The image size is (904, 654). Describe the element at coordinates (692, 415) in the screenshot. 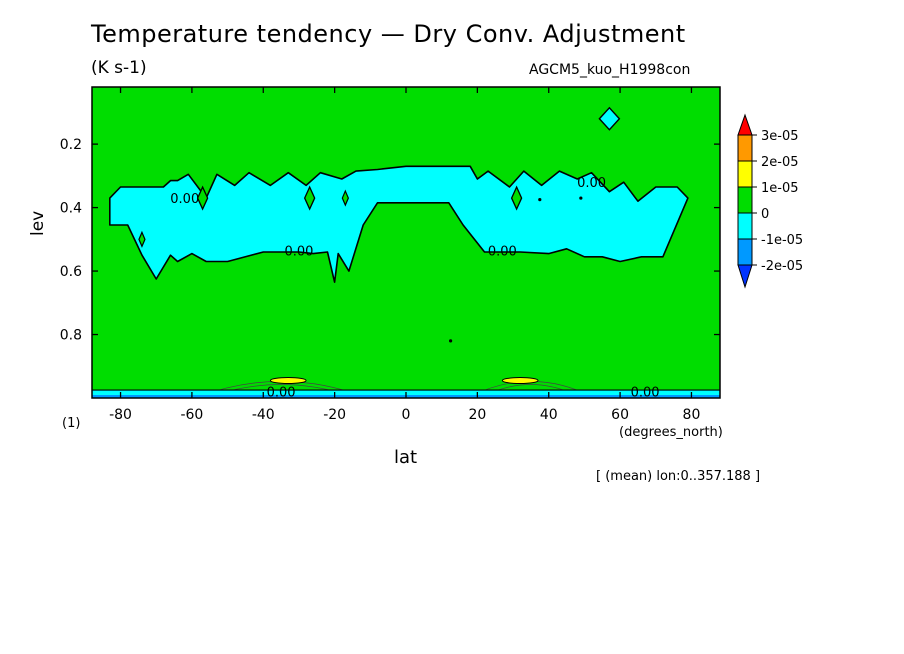

I see `x-tick-label-8: 80` at that location.